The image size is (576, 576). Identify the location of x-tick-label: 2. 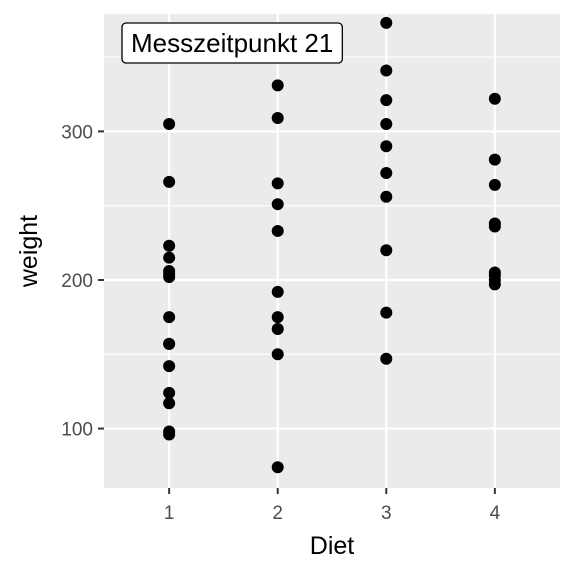
(277, 513).